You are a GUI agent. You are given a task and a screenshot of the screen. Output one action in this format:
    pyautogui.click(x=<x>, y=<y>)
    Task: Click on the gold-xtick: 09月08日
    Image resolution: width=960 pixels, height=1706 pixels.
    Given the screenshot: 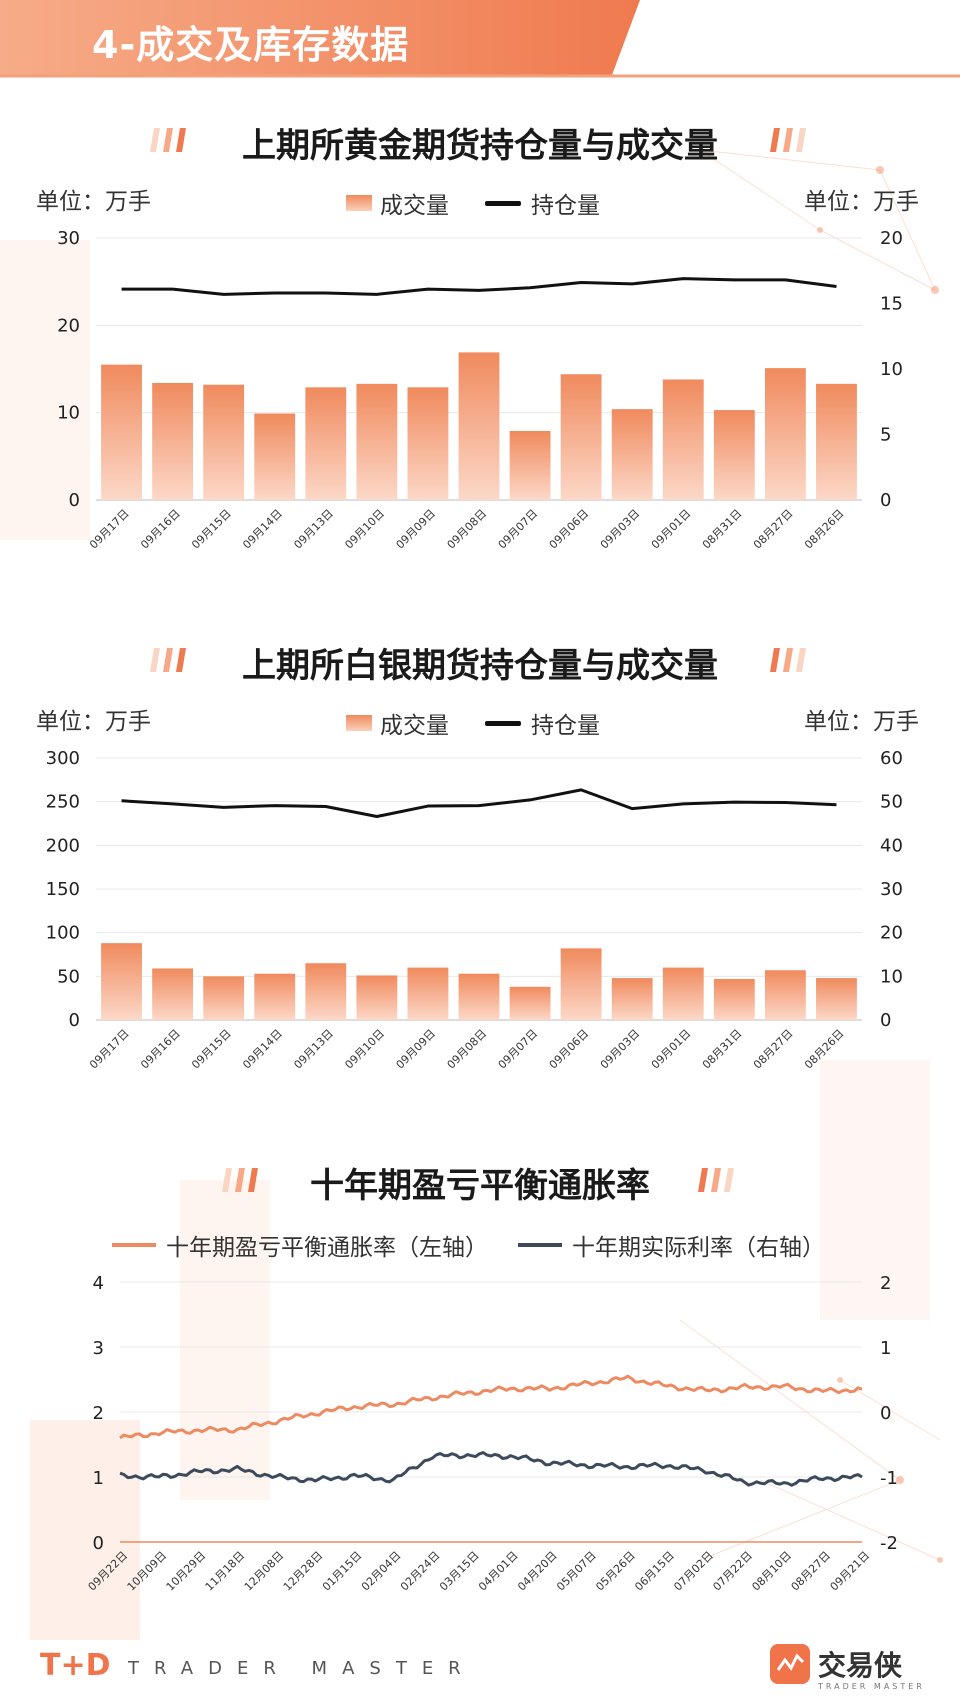 What is the action you would take?
    pyautogui.click(x=467, y=529)
    